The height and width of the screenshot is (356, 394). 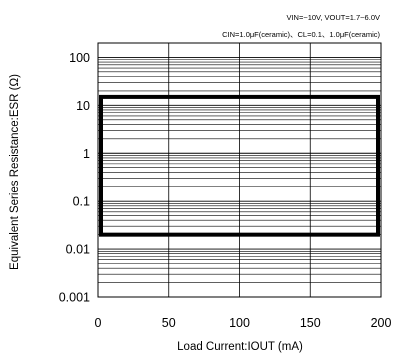 What do you see at coordinates (301, 34) in the screenshot?
I see `conditions-line-2: CIN=1.0μF(ceramic)、CL=0.1、1.0μF(ceramic)` at bounding box center [301, 34].